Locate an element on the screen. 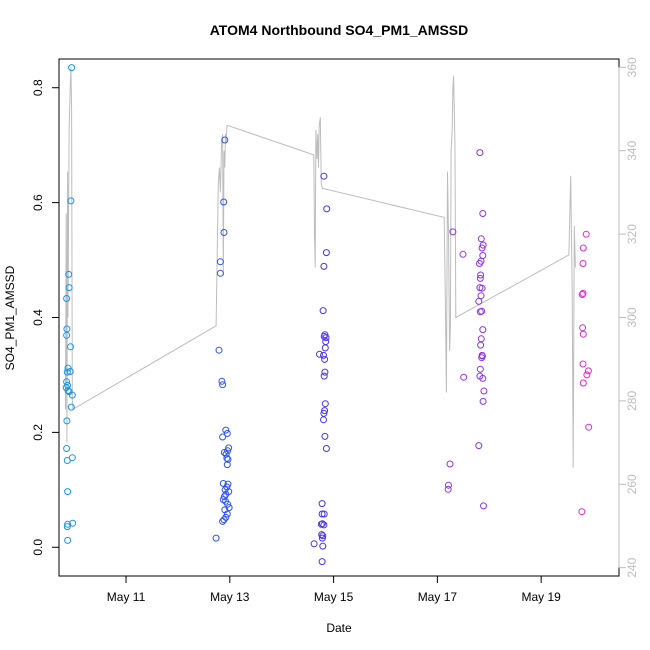 This screenshot has width=650, height=650. x-tick-label: May 13 is located at coordinates (230, 597).